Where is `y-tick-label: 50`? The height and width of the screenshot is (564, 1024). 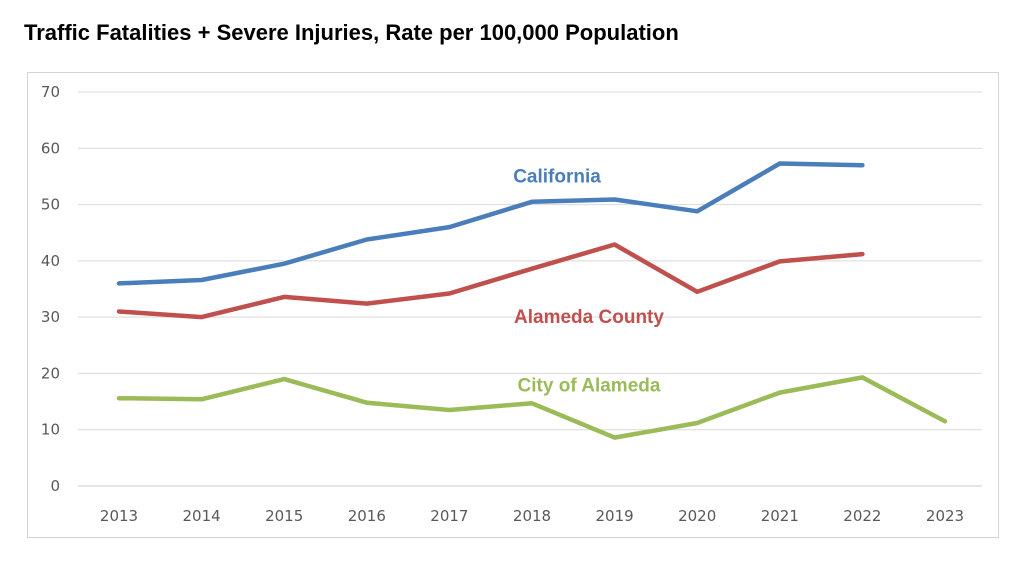
y-tick-label: 50 is located at coordinates (50, 205).